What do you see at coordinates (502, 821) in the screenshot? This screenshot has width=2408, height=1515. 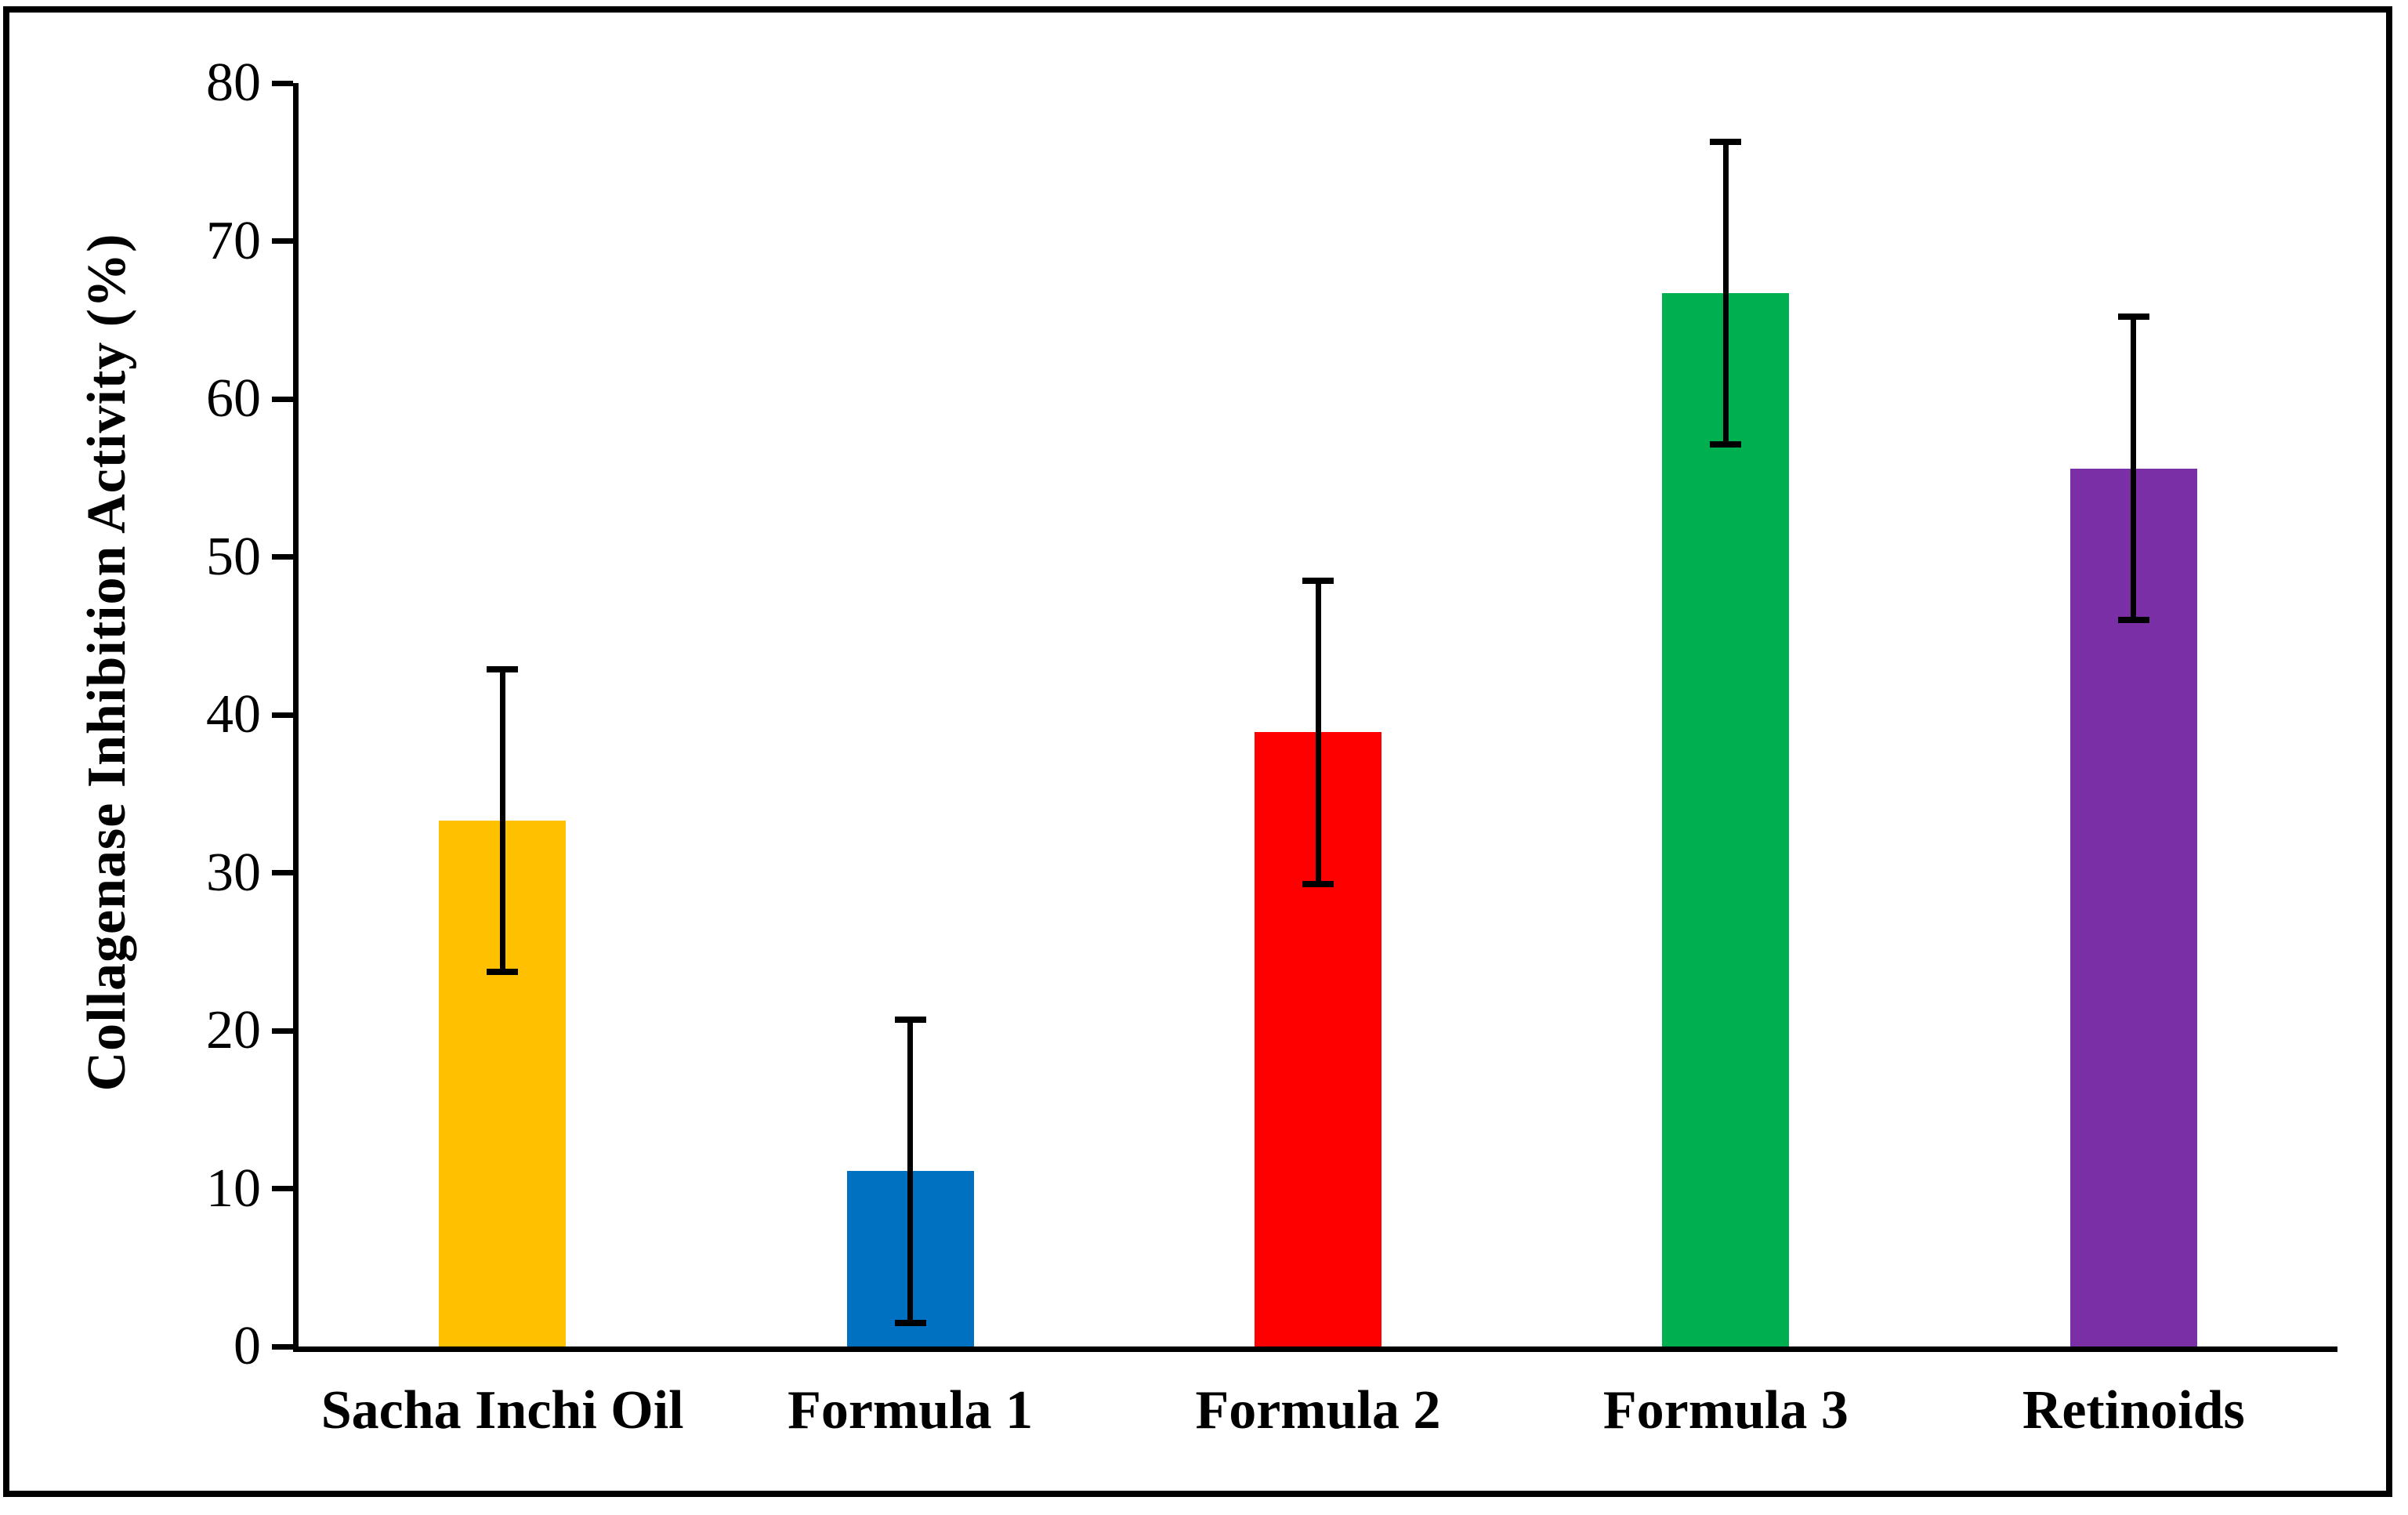 I see `error-bar-sacha-inchi-oil` at bounding box center [502, 821].